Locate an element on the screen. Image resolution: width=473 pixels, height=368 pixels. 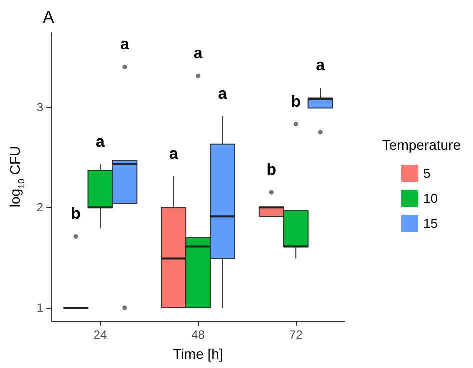
x-tick-label: 24 is located at coordinates (101, 335).